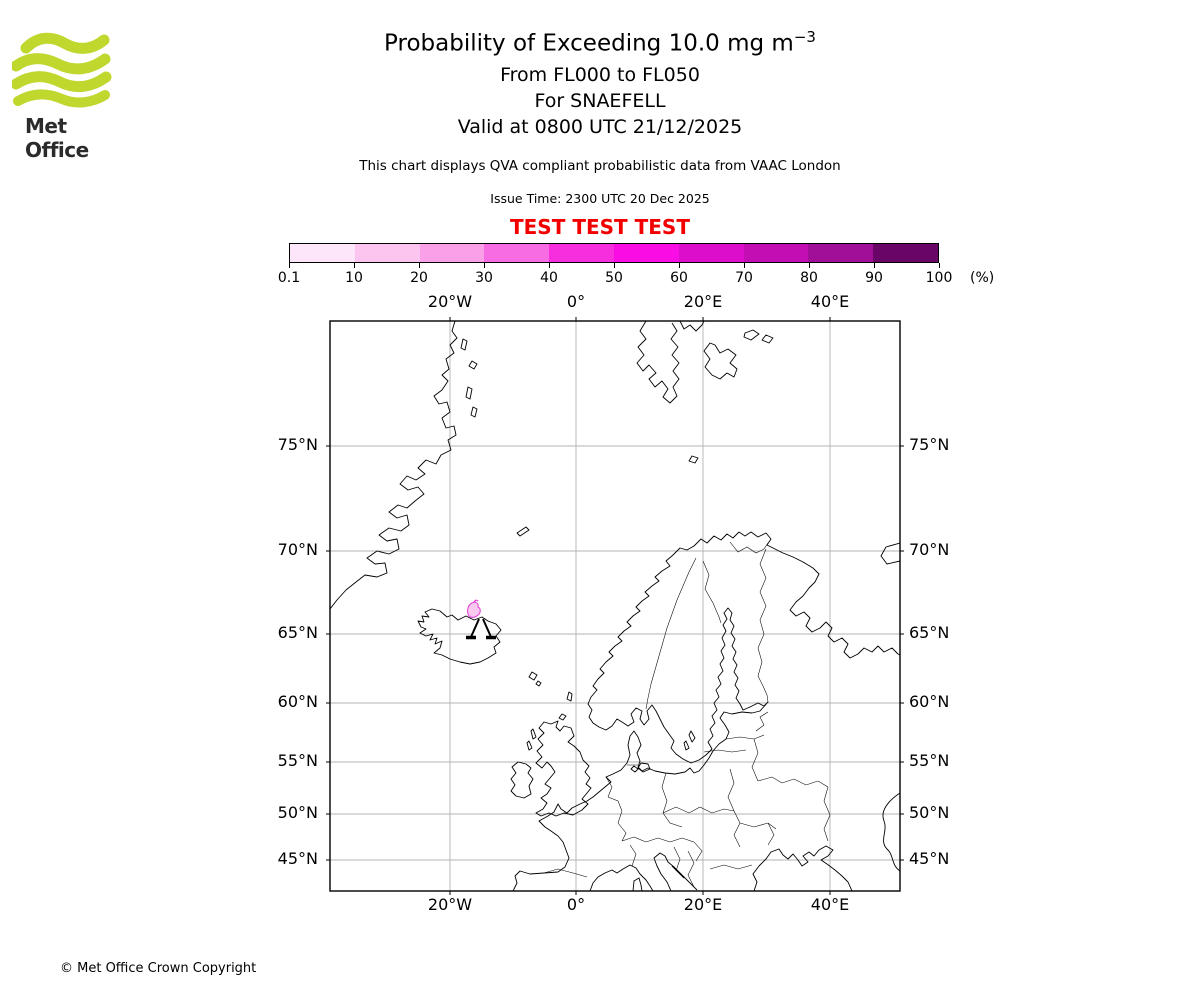 The width and height of the screenshot is (1200, 1000). Describe the element at coordinates (929, 444) in the screenshot. I see `lat-label-right: 75°N` at that location.